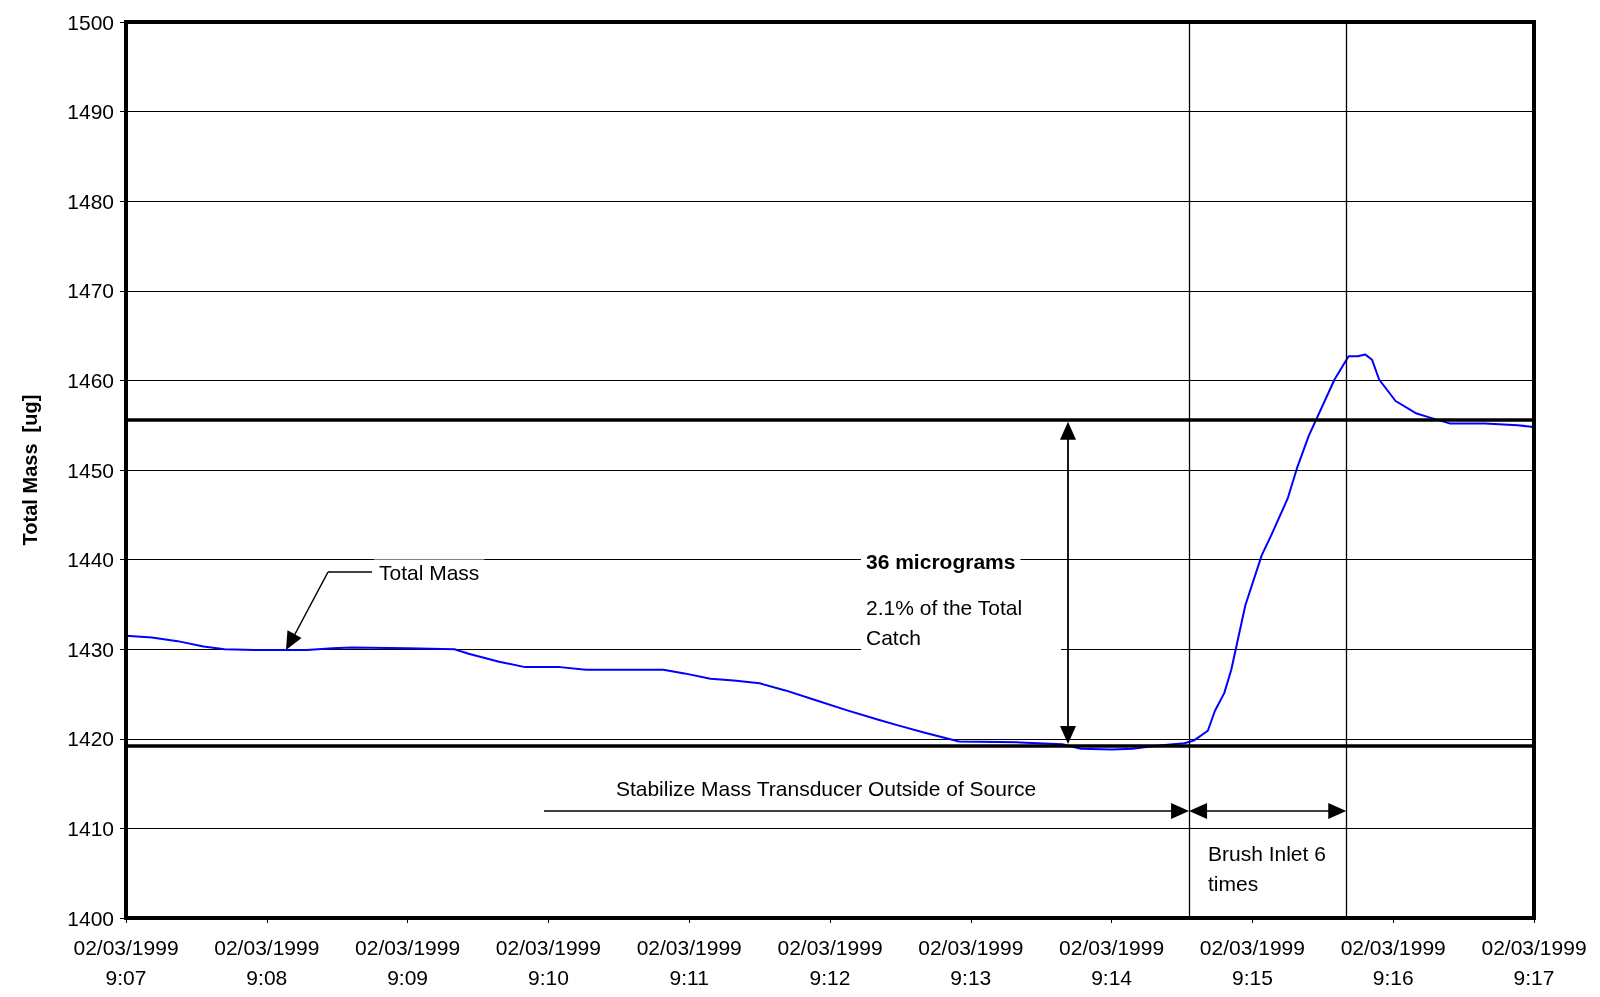 Image resolution: width=1600 pixels, height=997 pixels. Describe the element at coordinates (429, 572) in the screenshot. I see `annotation: Total Mass` at that location.